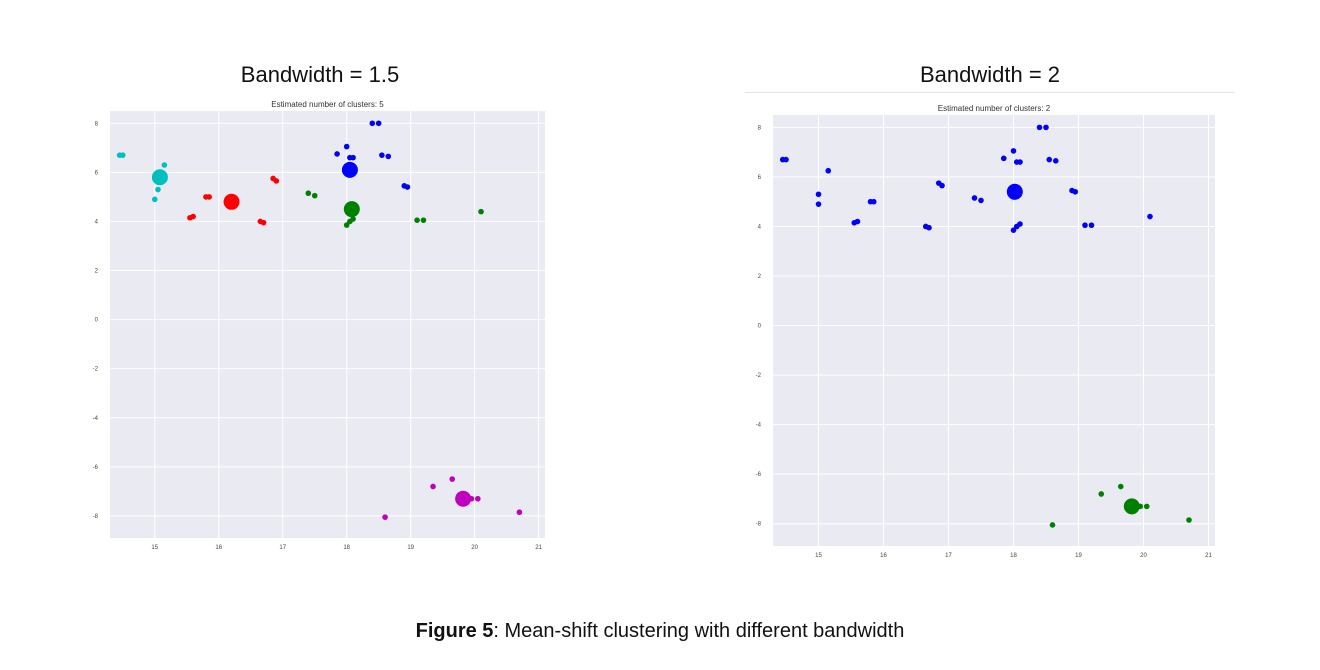 The height and width of the screenshot is (670, 1320). What do you see at coordinates (994, 108) in the screenshot?
I see `chart-title: Estimated number of clusters: 2` at bounding box center [994, 108].